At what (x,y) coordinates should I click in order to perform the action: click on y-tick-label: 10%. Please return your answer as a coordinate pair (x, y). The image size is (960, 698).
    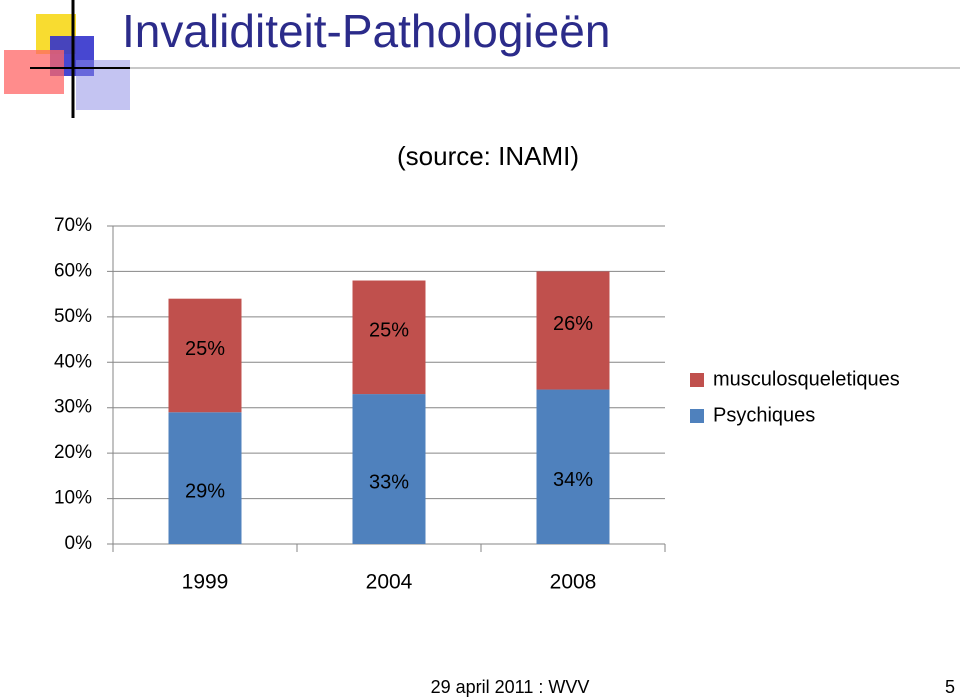
    Looking at the image, I should click on (73, 498).